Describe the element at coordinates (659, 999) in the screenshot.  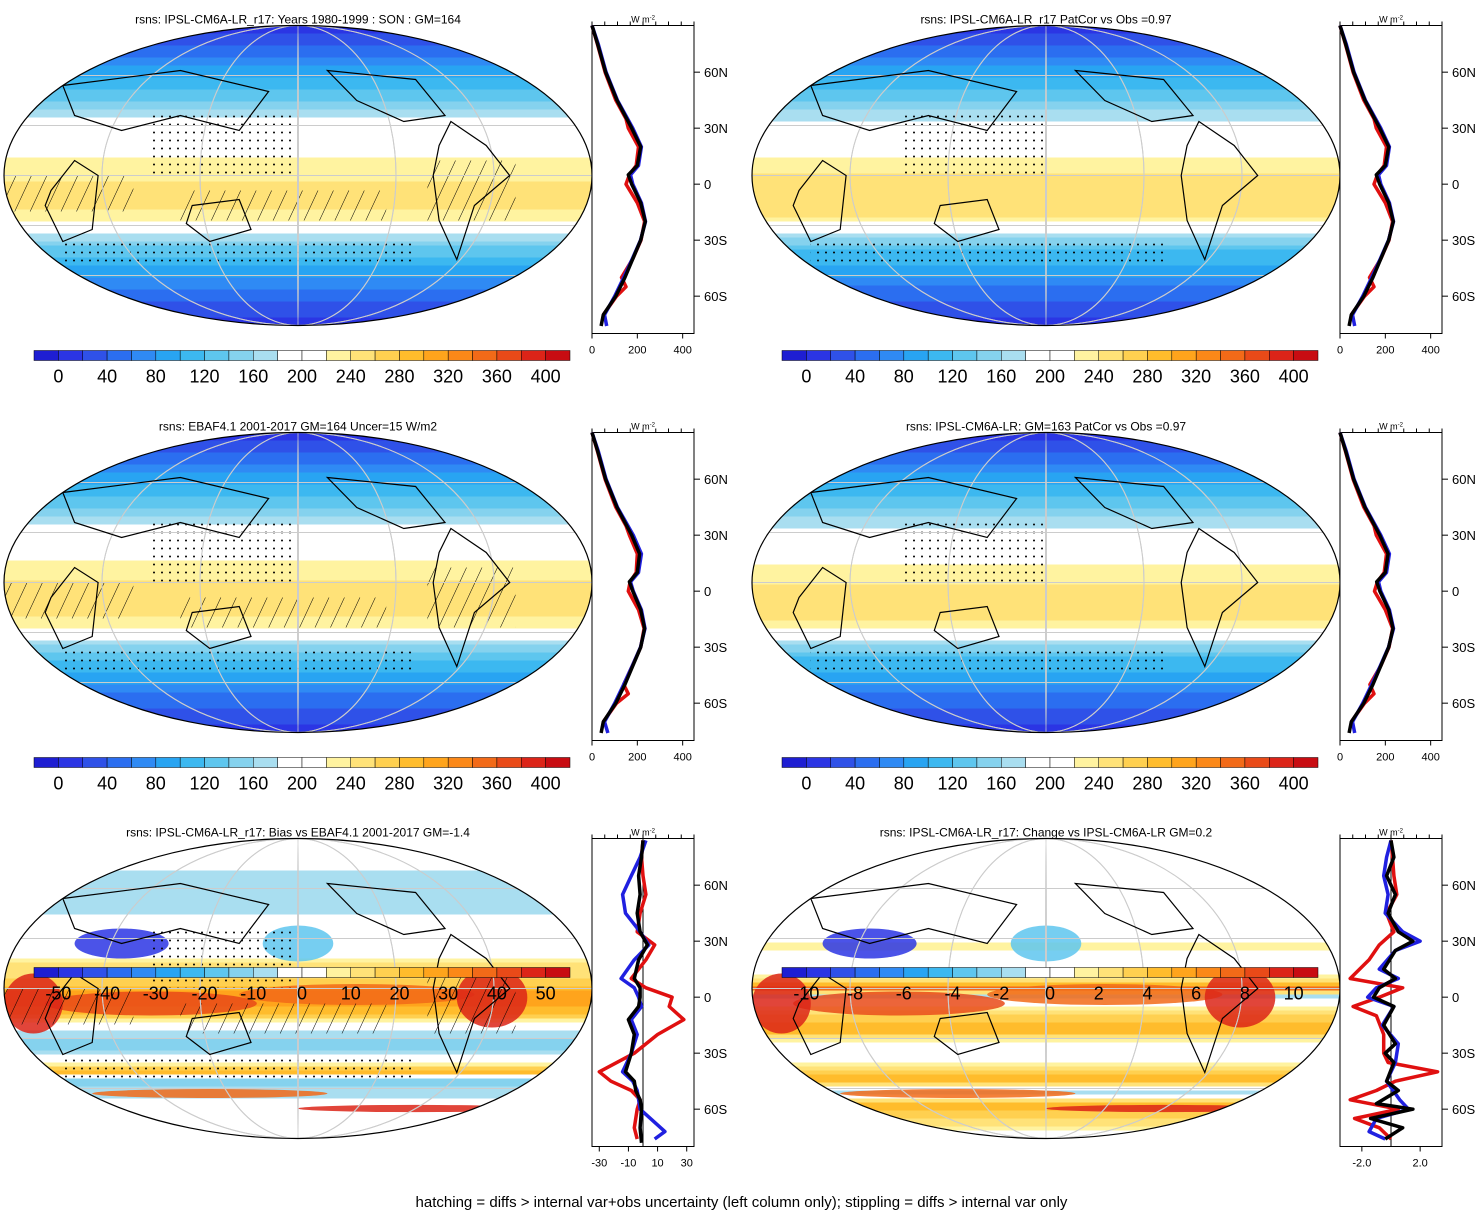
I see `zonal-profile: W m-2 -30 -10 10 30 60N 30N 0 30S 60S` at that location.